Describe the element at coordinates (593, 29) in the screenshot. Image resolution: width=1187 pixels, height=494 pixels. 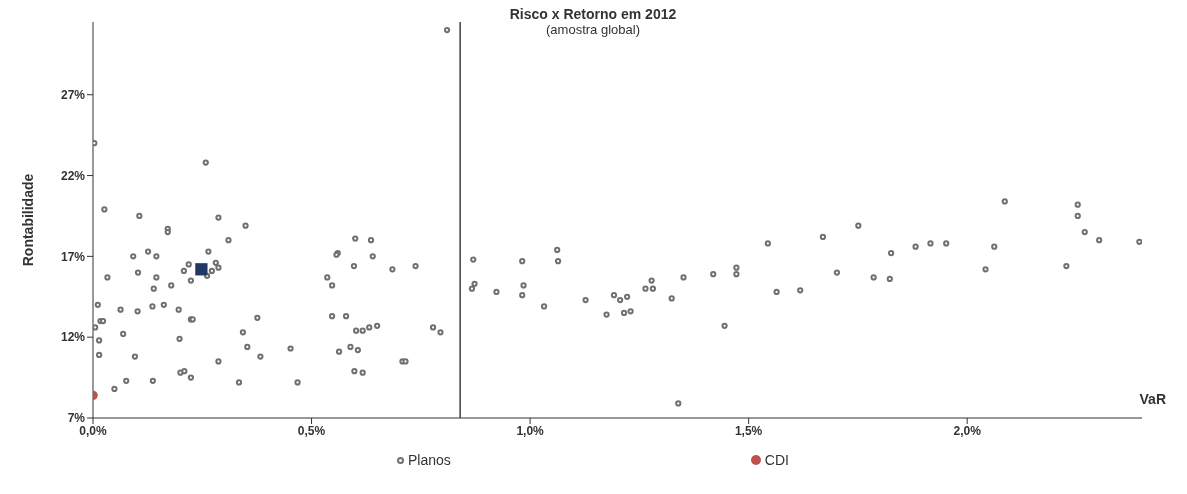
I see `chart-subtitle: (amostra global)` at that location.